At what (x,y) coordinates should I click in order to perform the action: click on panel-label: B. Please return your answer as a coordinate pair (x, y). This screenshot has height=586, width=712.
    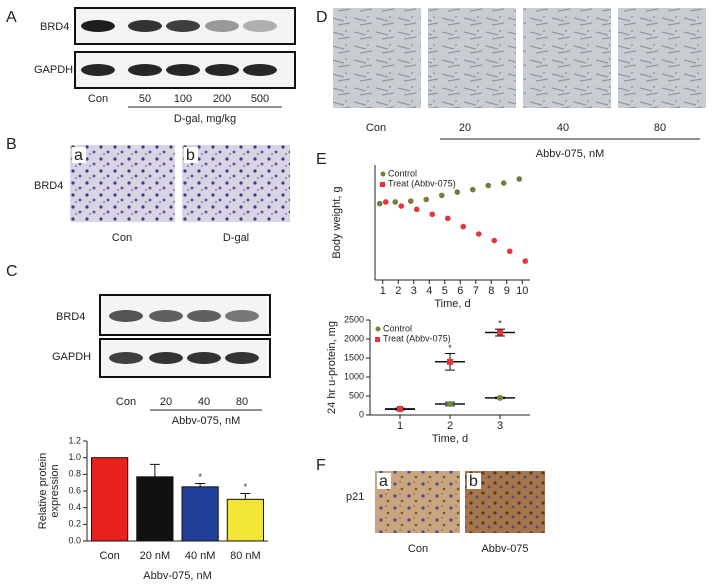
    Looking at the image, I should click on (11, 144).